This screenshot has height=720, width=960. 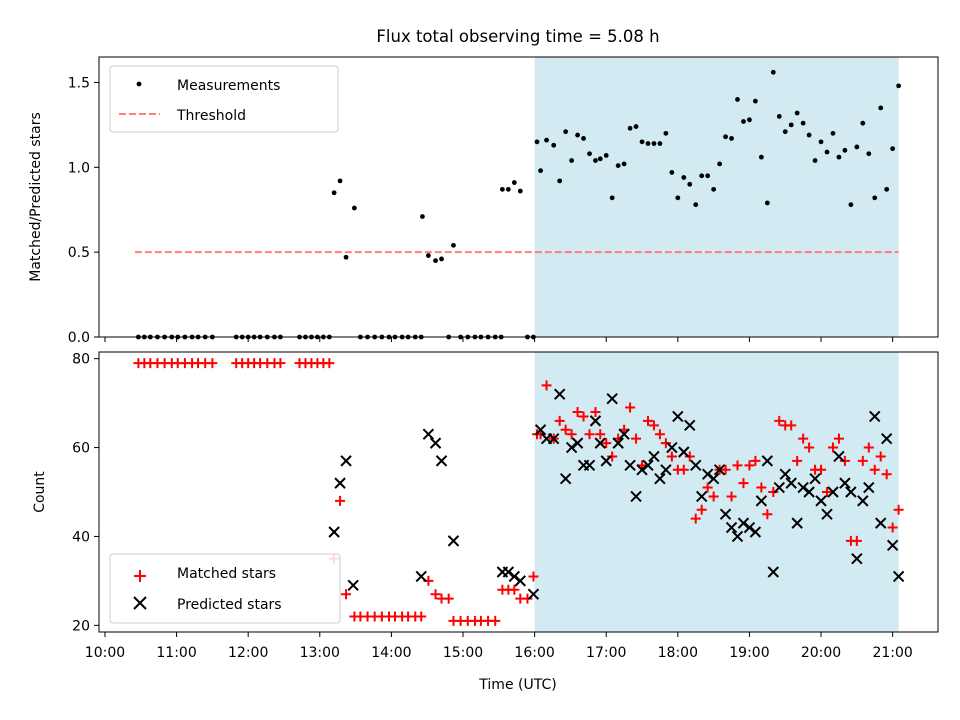 I want to click on x-axis-label: Time (UTC), so click(x=517, y=685).